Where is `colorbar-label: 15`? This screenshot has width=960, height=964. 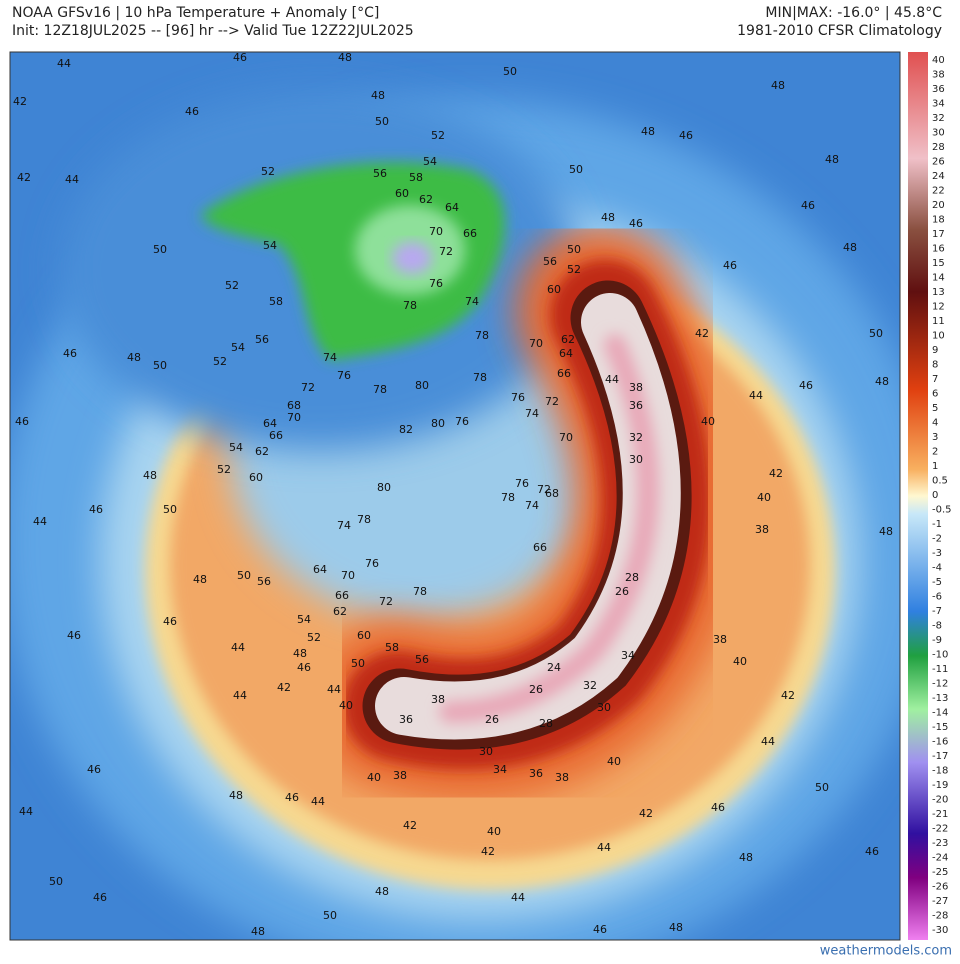 colorbar-label: 15 is located at coordinates (938, 263).